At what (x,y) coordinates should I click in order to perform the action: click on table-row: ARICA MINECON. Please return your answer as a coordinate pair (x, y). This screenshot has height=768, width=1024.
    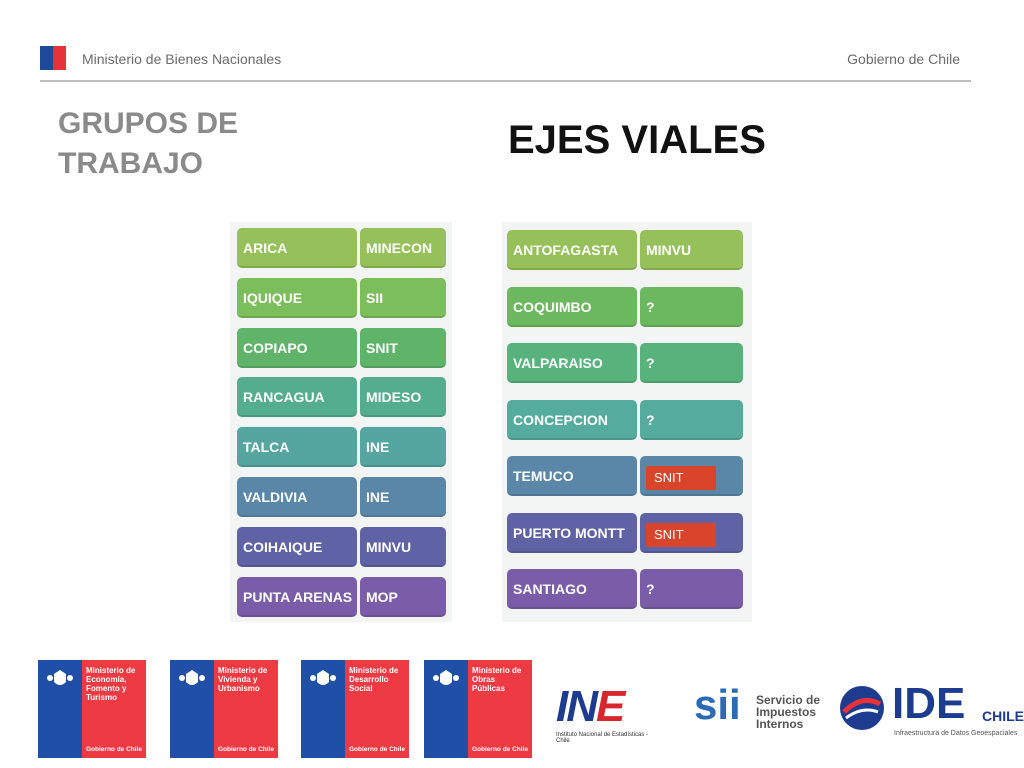
    Looking at the image, I should click on (341, 249).